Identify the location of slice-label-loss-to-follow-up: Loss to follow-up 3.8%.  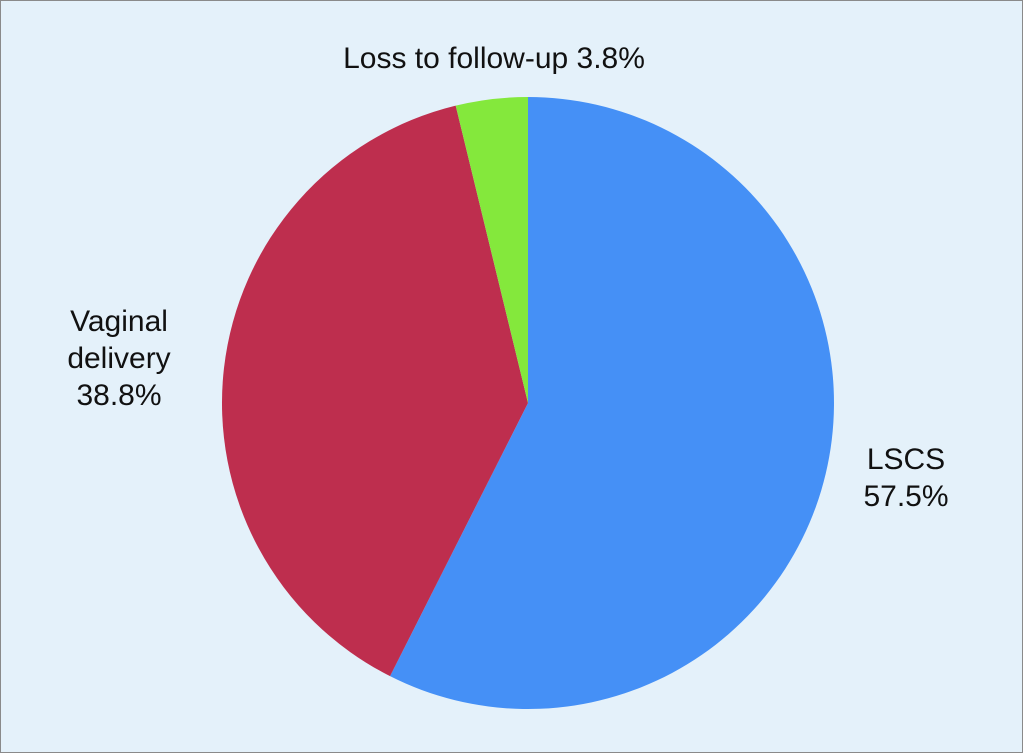
(494, 58).